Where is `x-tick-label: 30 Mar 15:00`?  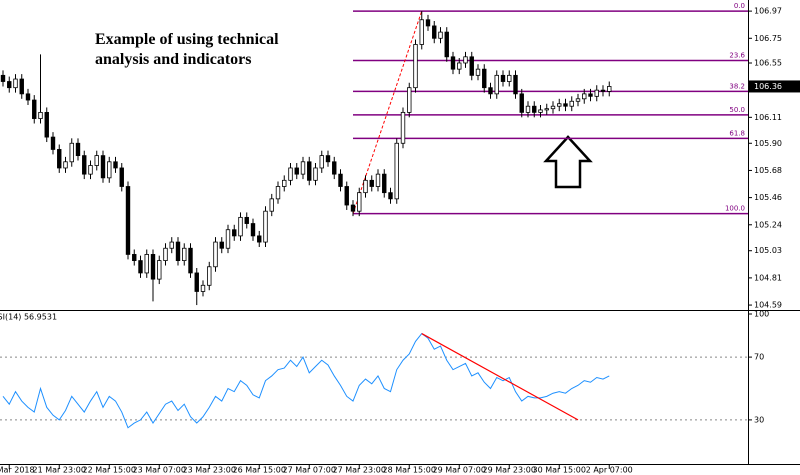 x-tick-label: 30 Mar 15:00 is located at coordinates (559, 470).